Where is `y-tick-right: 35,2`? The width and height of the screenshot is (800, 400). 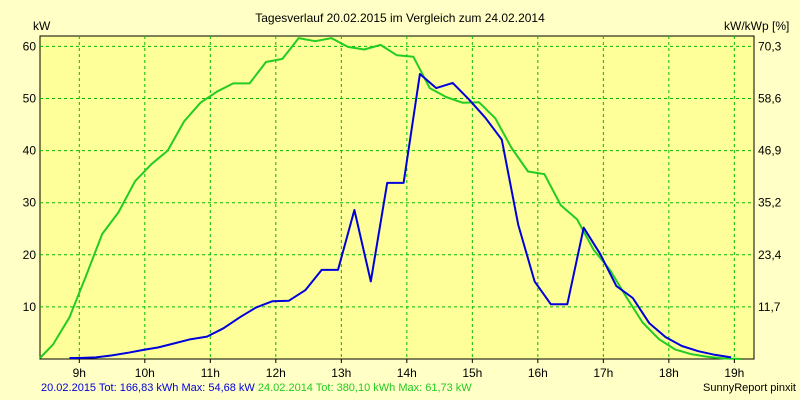 y-tick-right: 35,2 is located at coordinates (770, 203).